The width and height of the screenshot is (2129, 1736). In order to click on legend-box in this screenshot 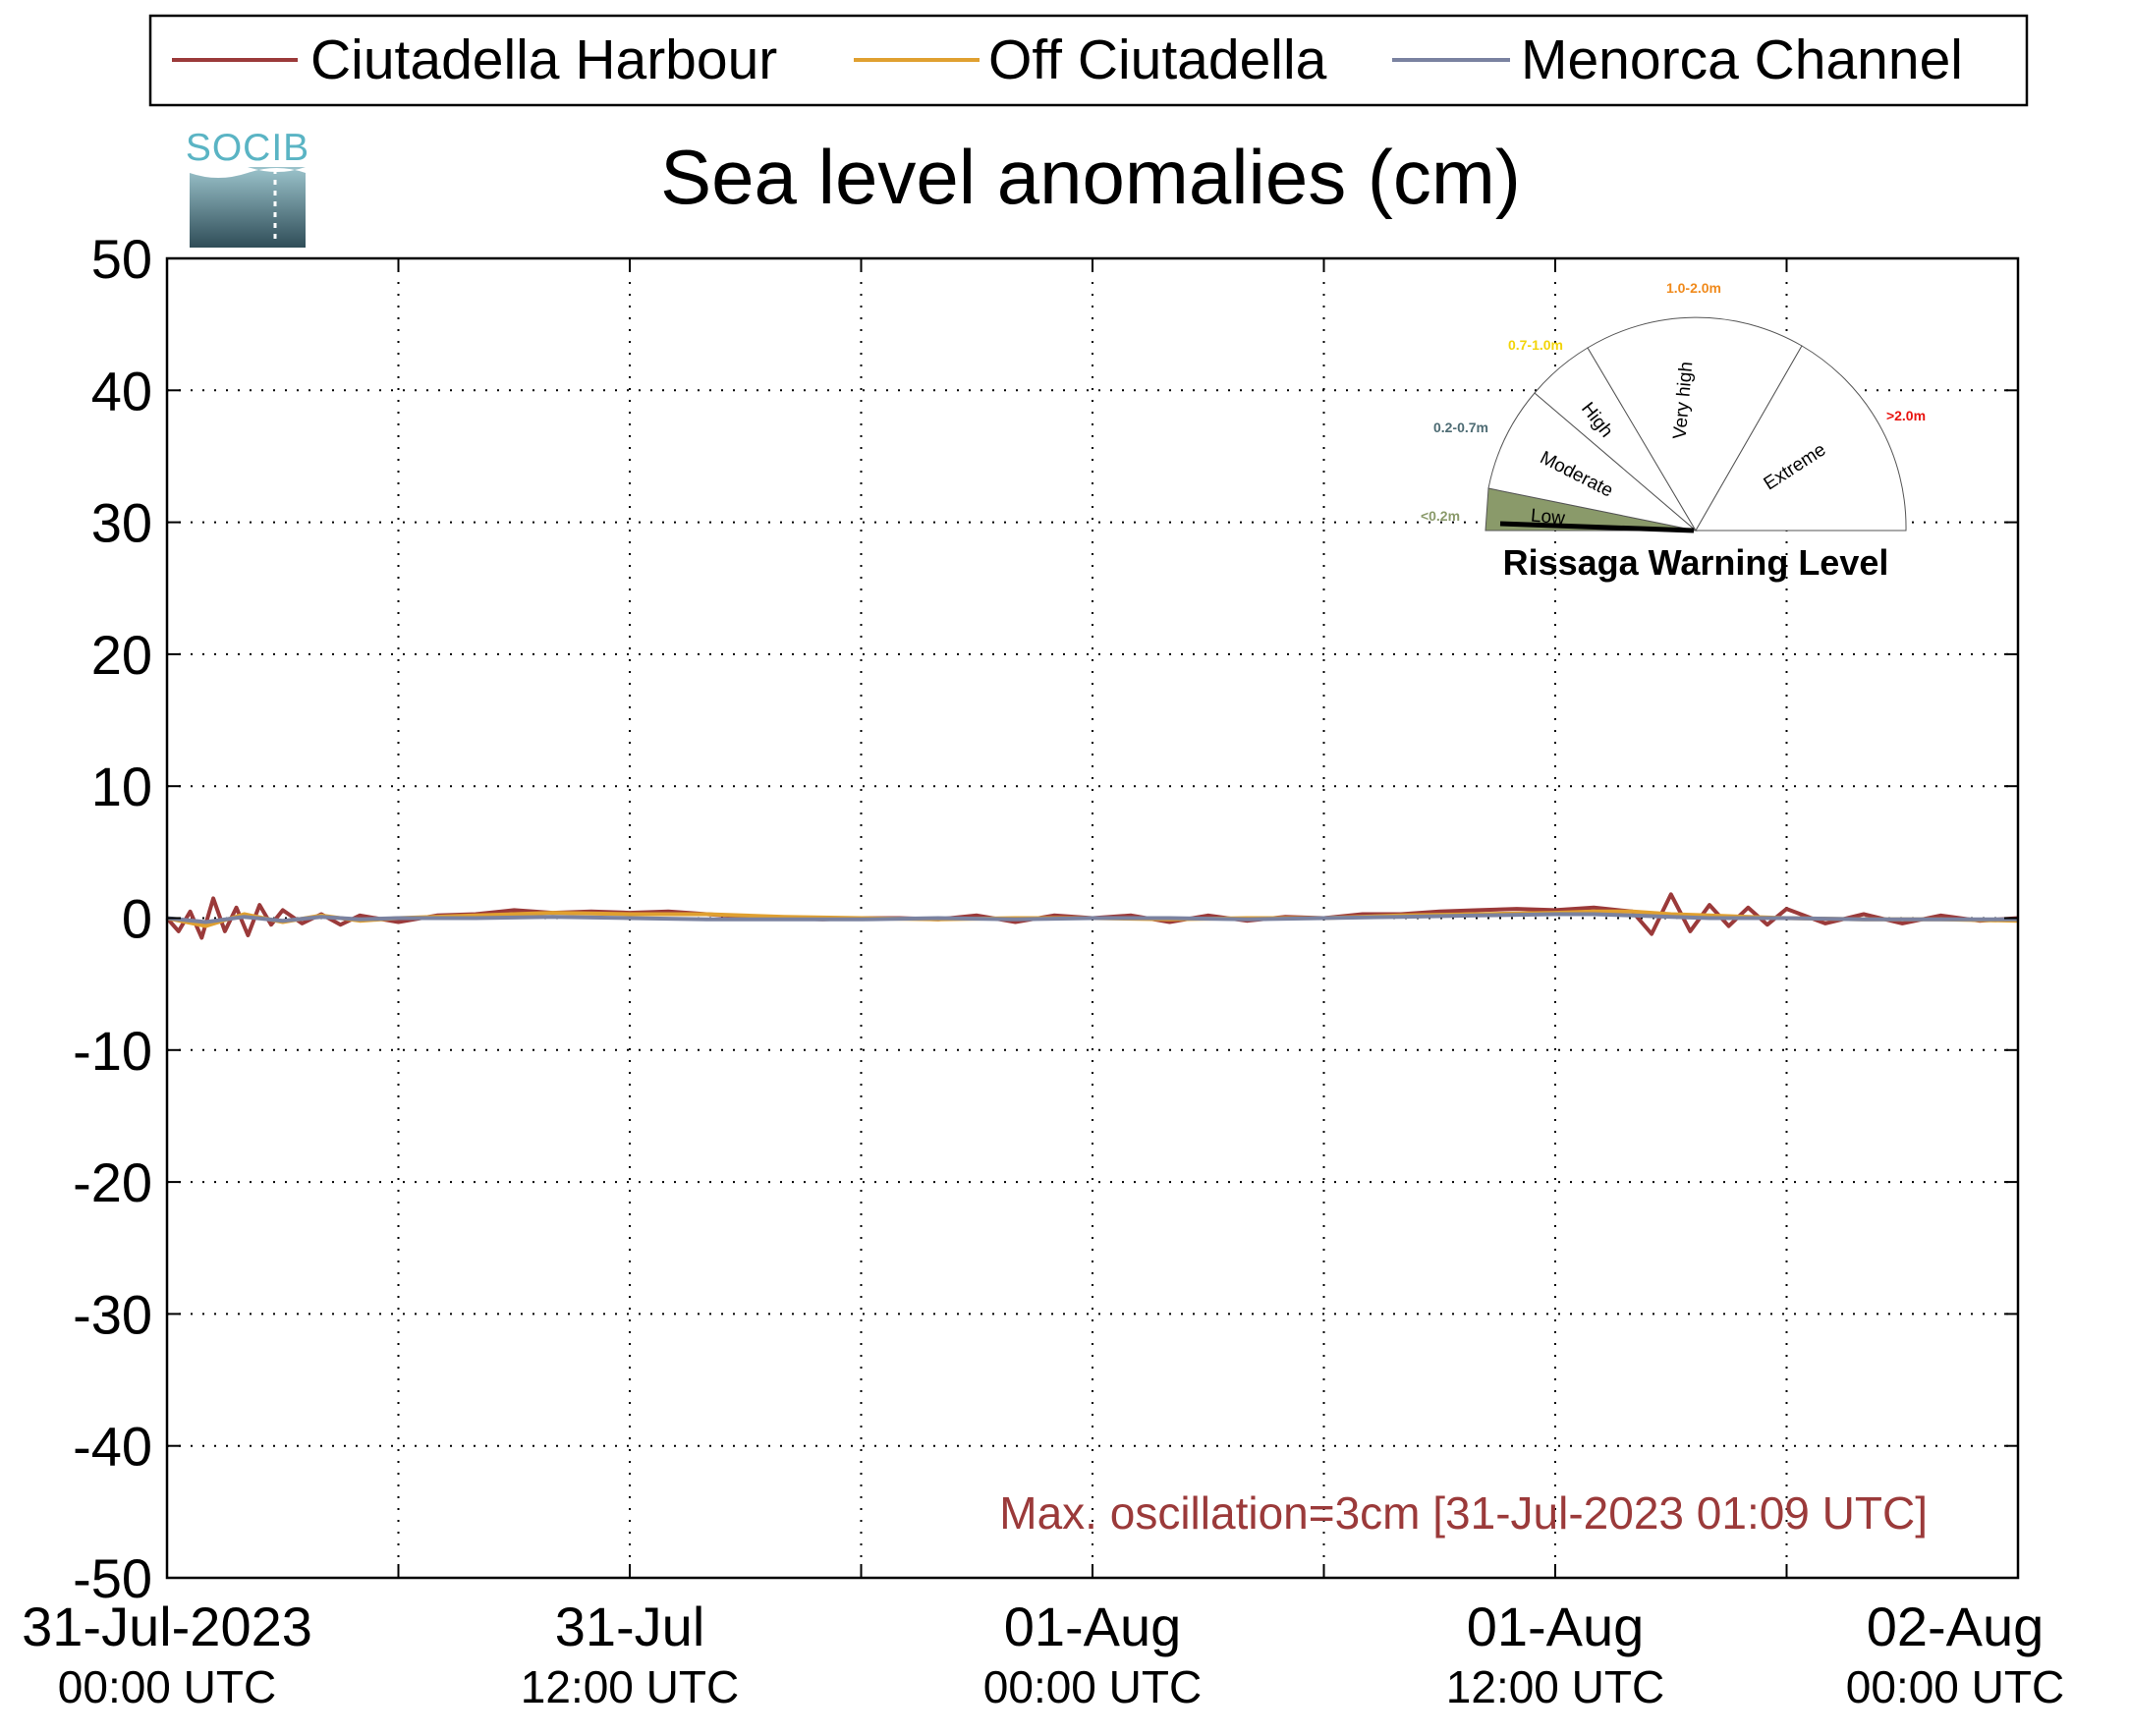, I will do `click(1088, 60)`.